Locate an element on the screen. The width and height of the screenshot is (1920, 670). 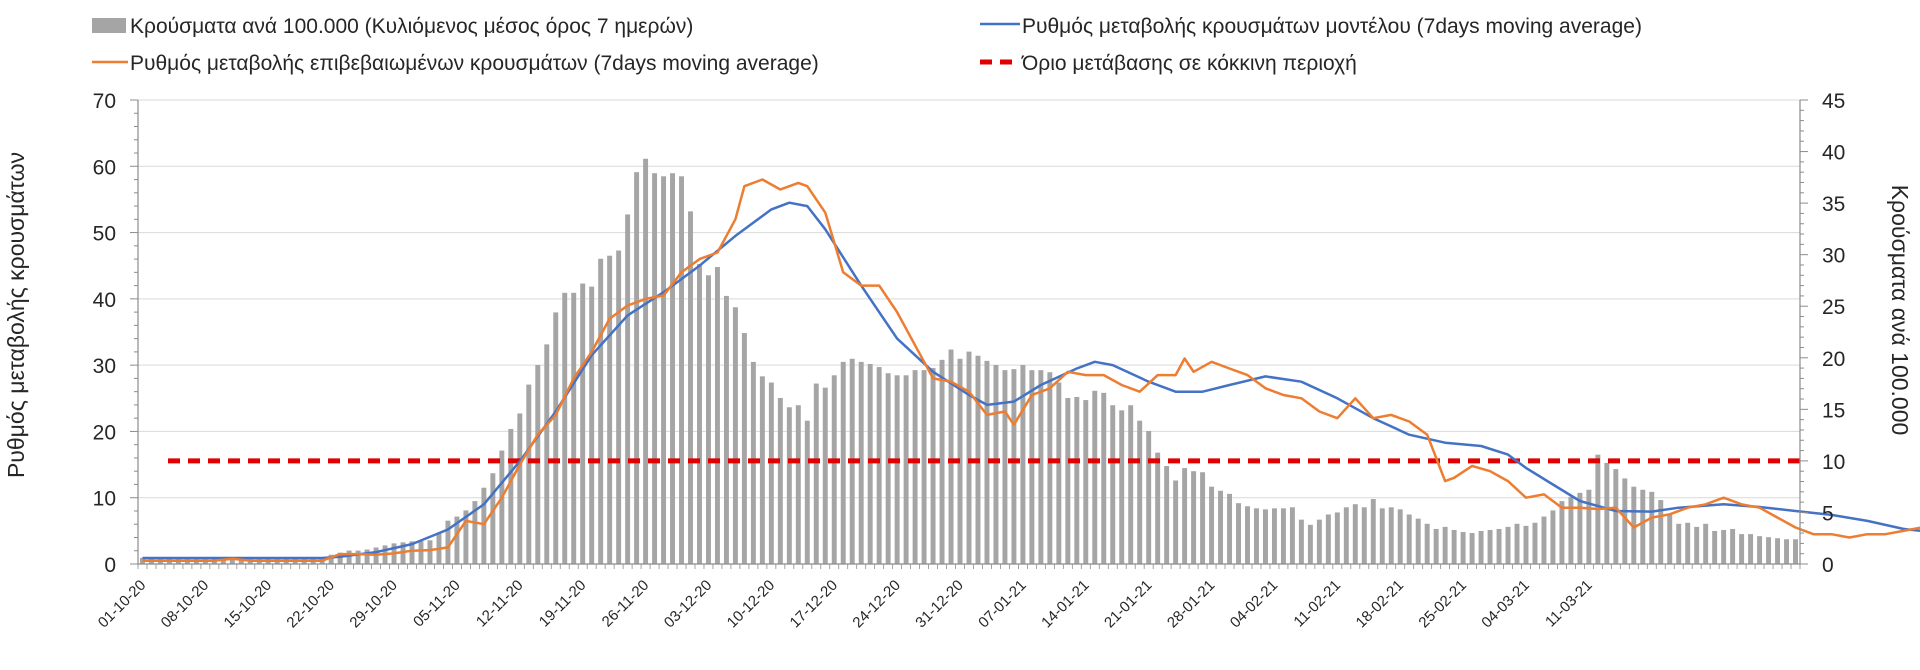
x-tick-label: 07-01-21 is located at coordinates (1002, 604).